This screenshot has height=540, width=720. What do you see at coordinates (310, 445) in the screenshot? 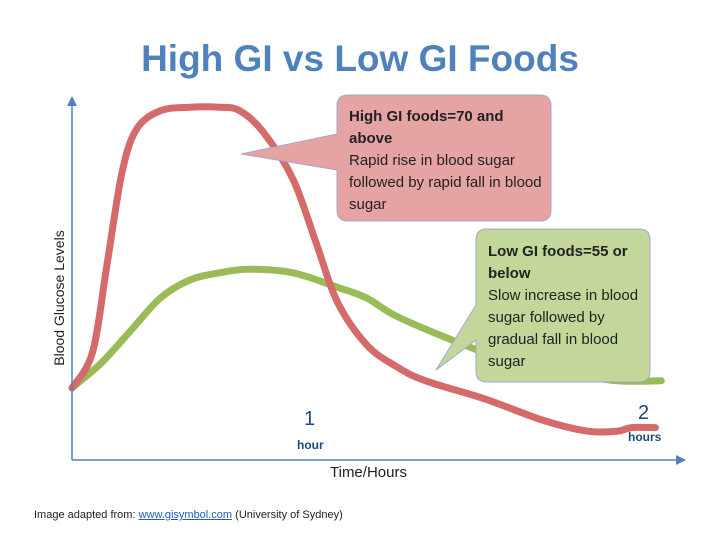
I see `x-tick-1-unit: hour` at bounding box center [310, 445].